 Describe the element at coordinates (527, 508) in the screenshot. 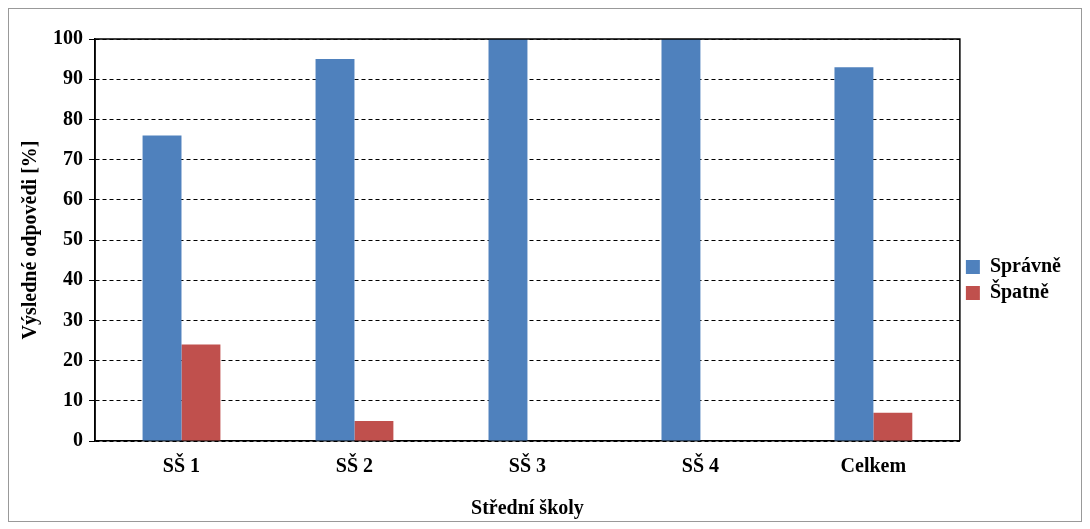

I see `x-axis-title: Střední školy` at that location.